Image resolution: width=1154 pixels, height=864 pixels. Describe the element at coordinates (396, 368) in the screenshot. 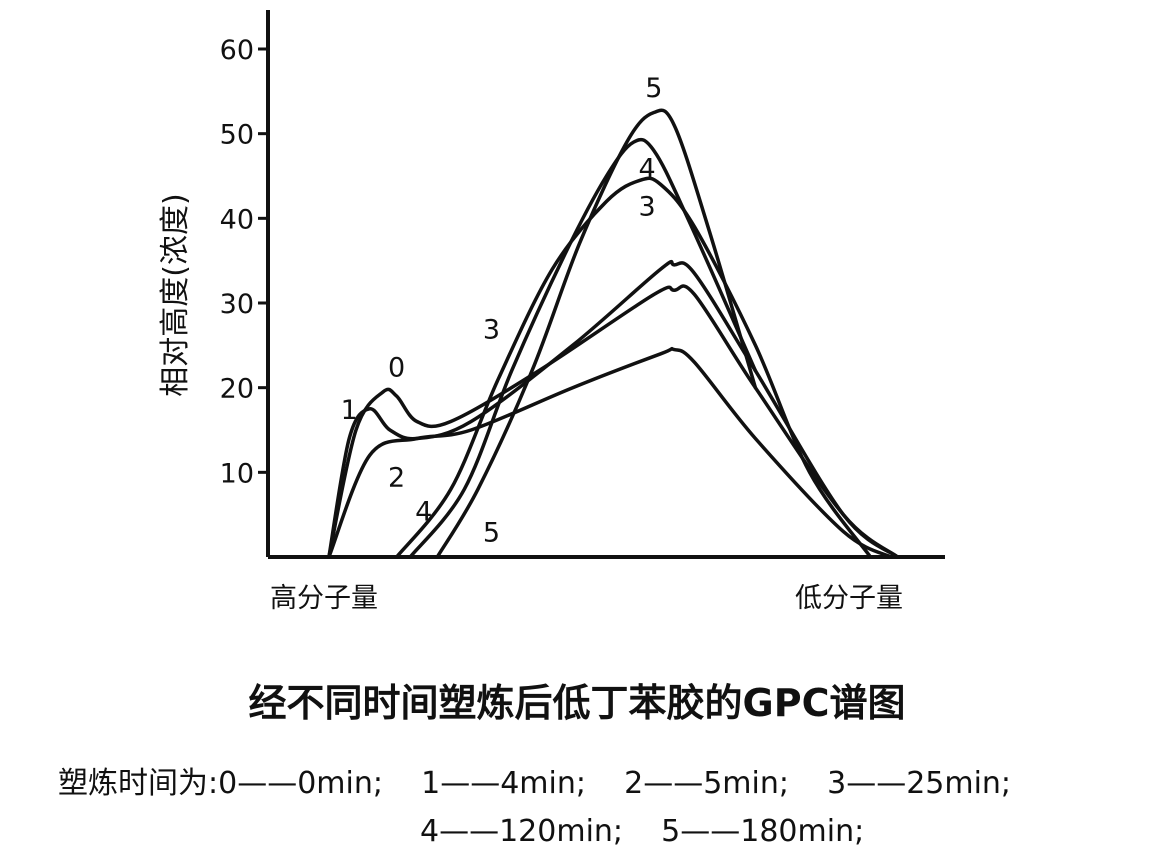

I see `curve-label-0: 0` at that location.